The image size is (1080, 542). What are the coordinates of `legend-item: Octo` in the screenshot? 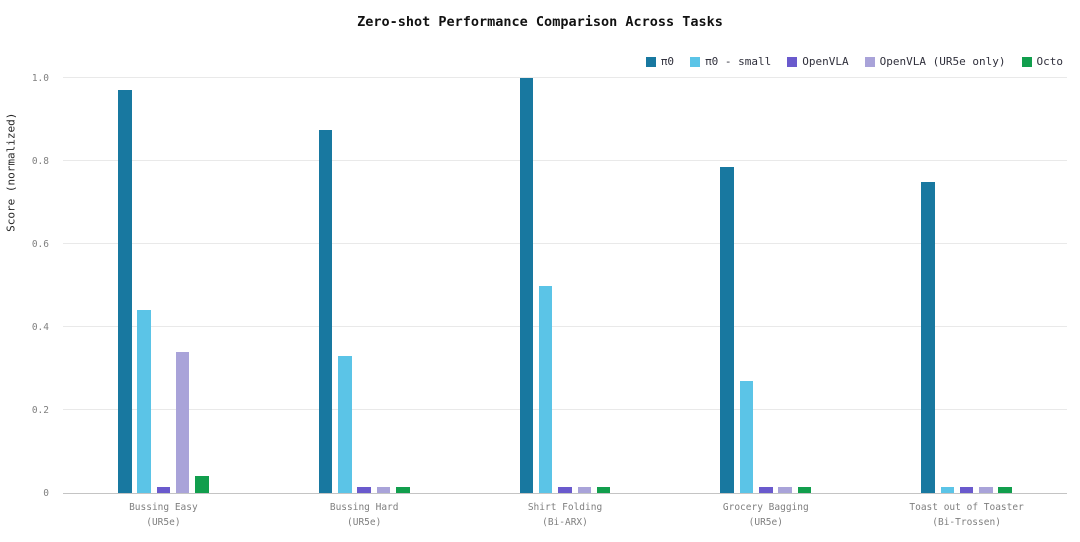 It's located at (1042, 61).